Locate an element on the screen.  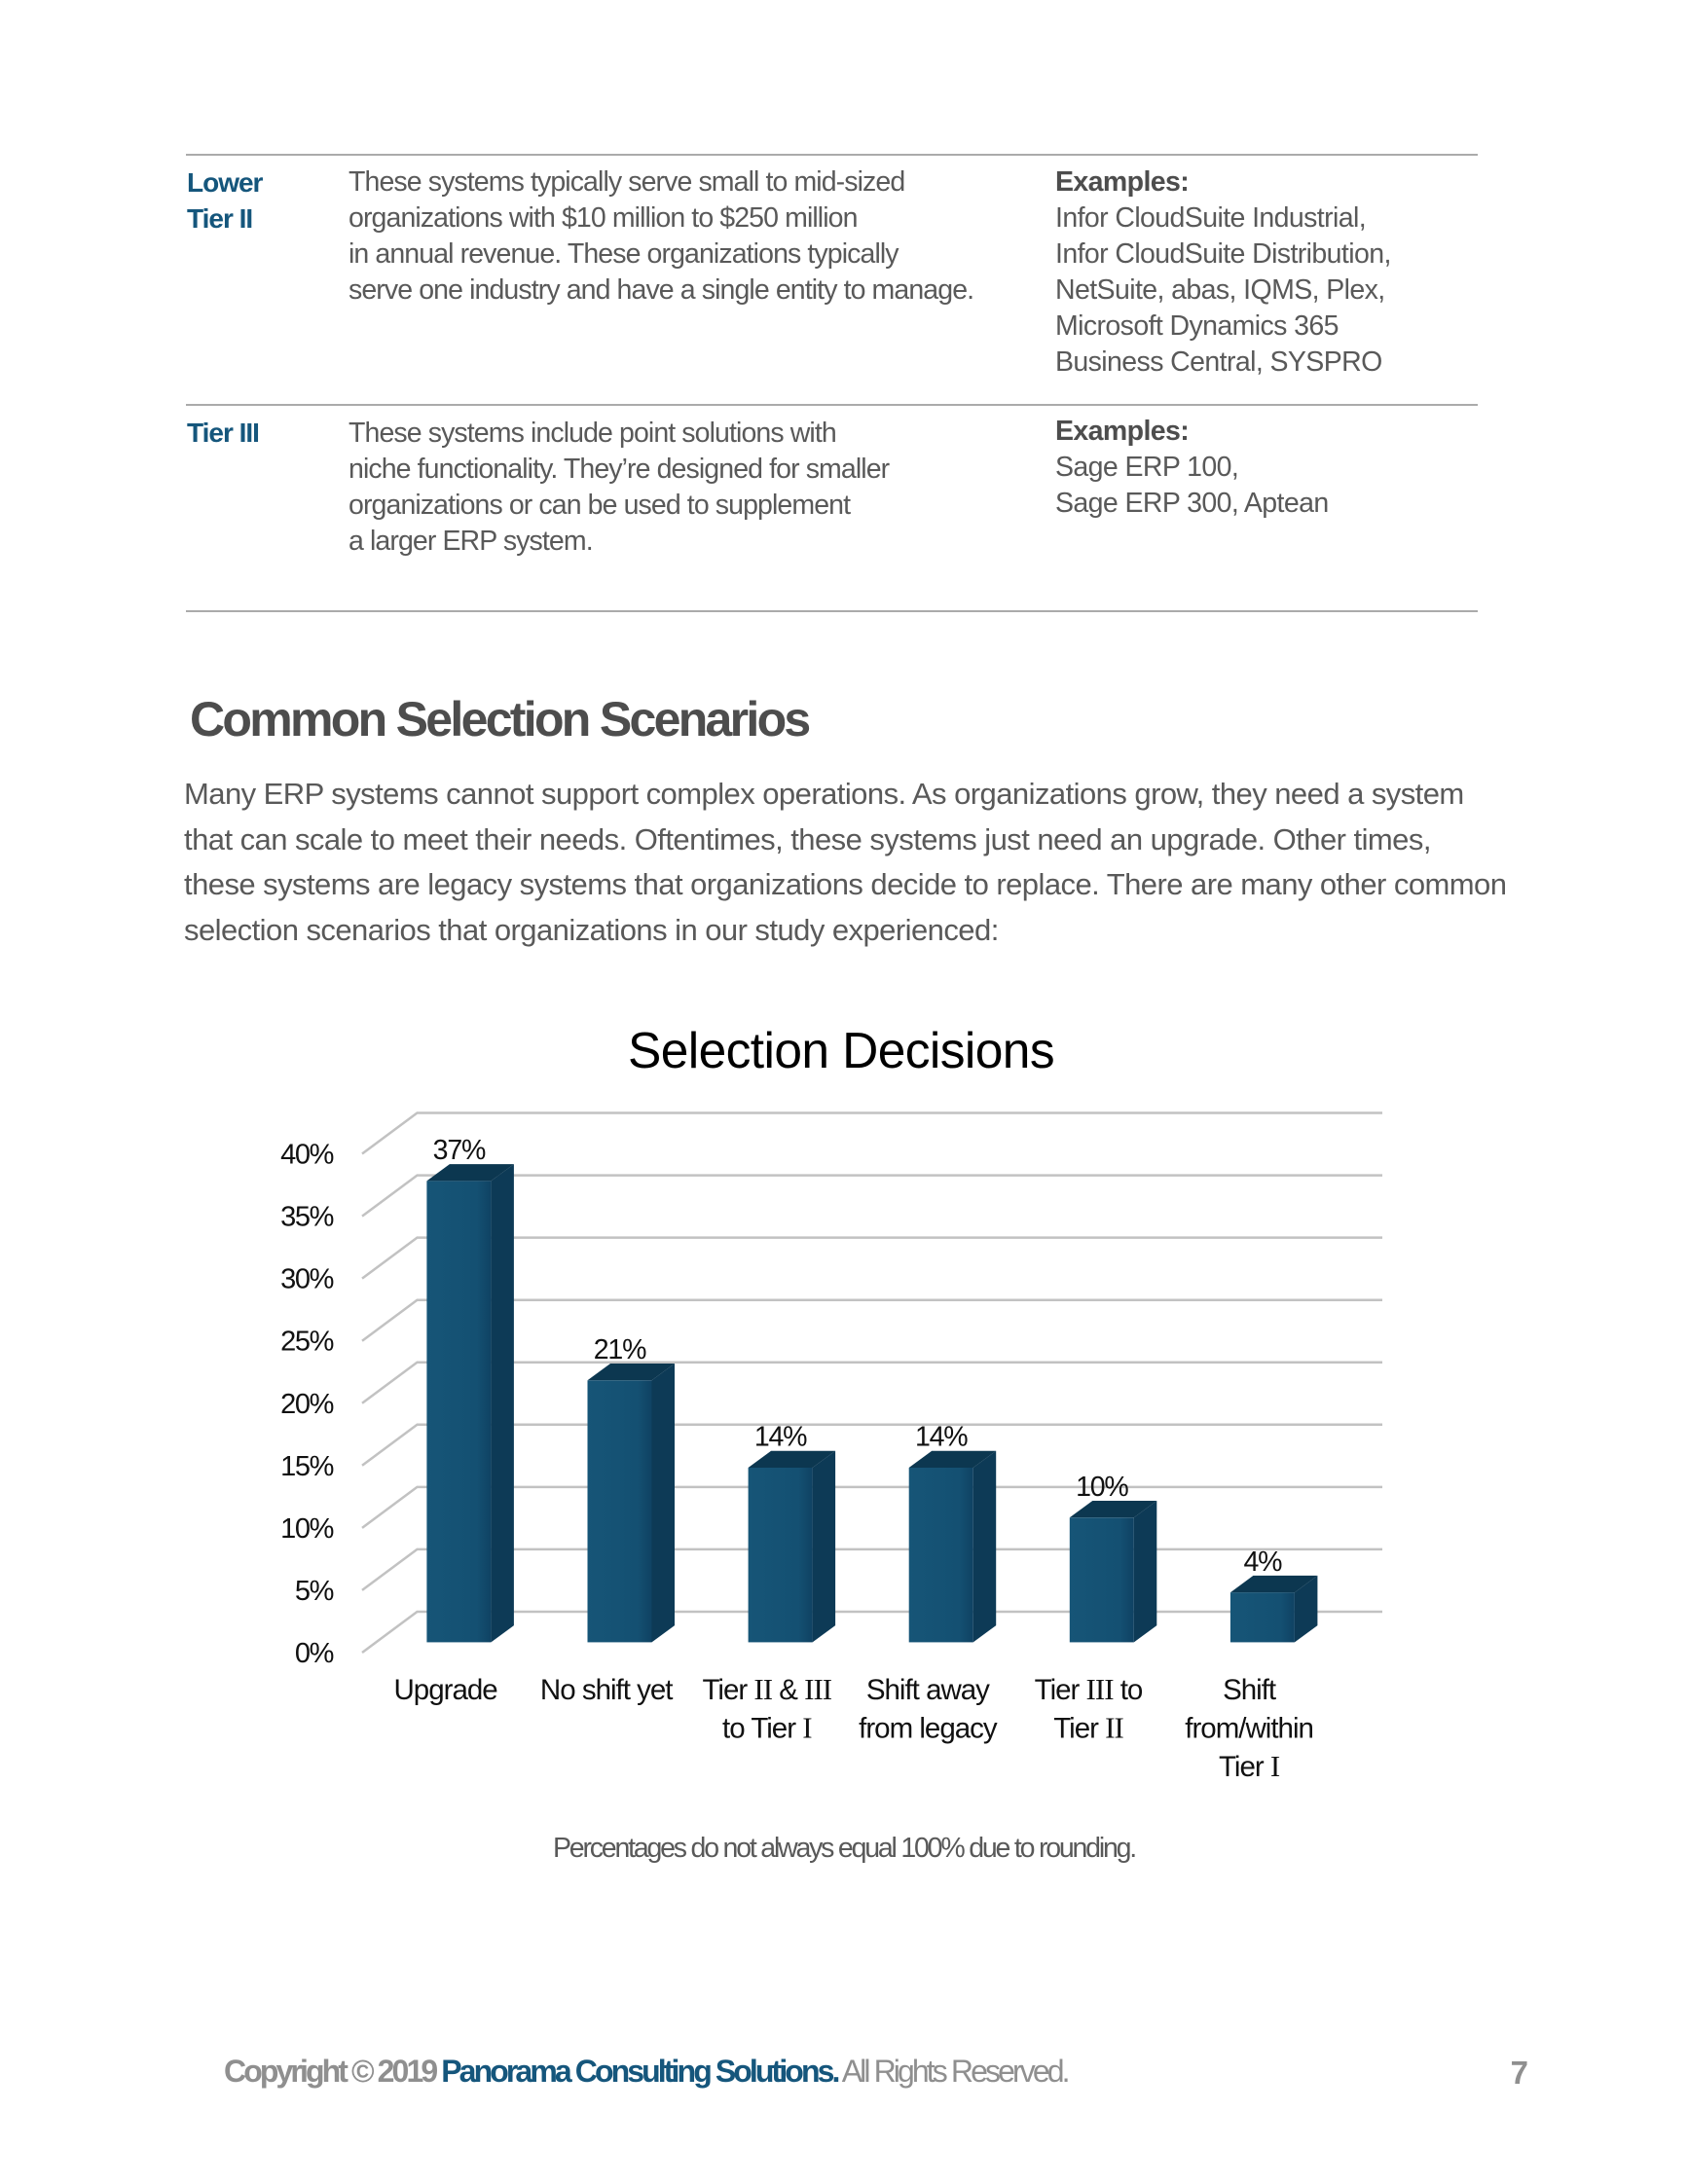
svg-text: Shift away is located at coordinates (928, 1690).